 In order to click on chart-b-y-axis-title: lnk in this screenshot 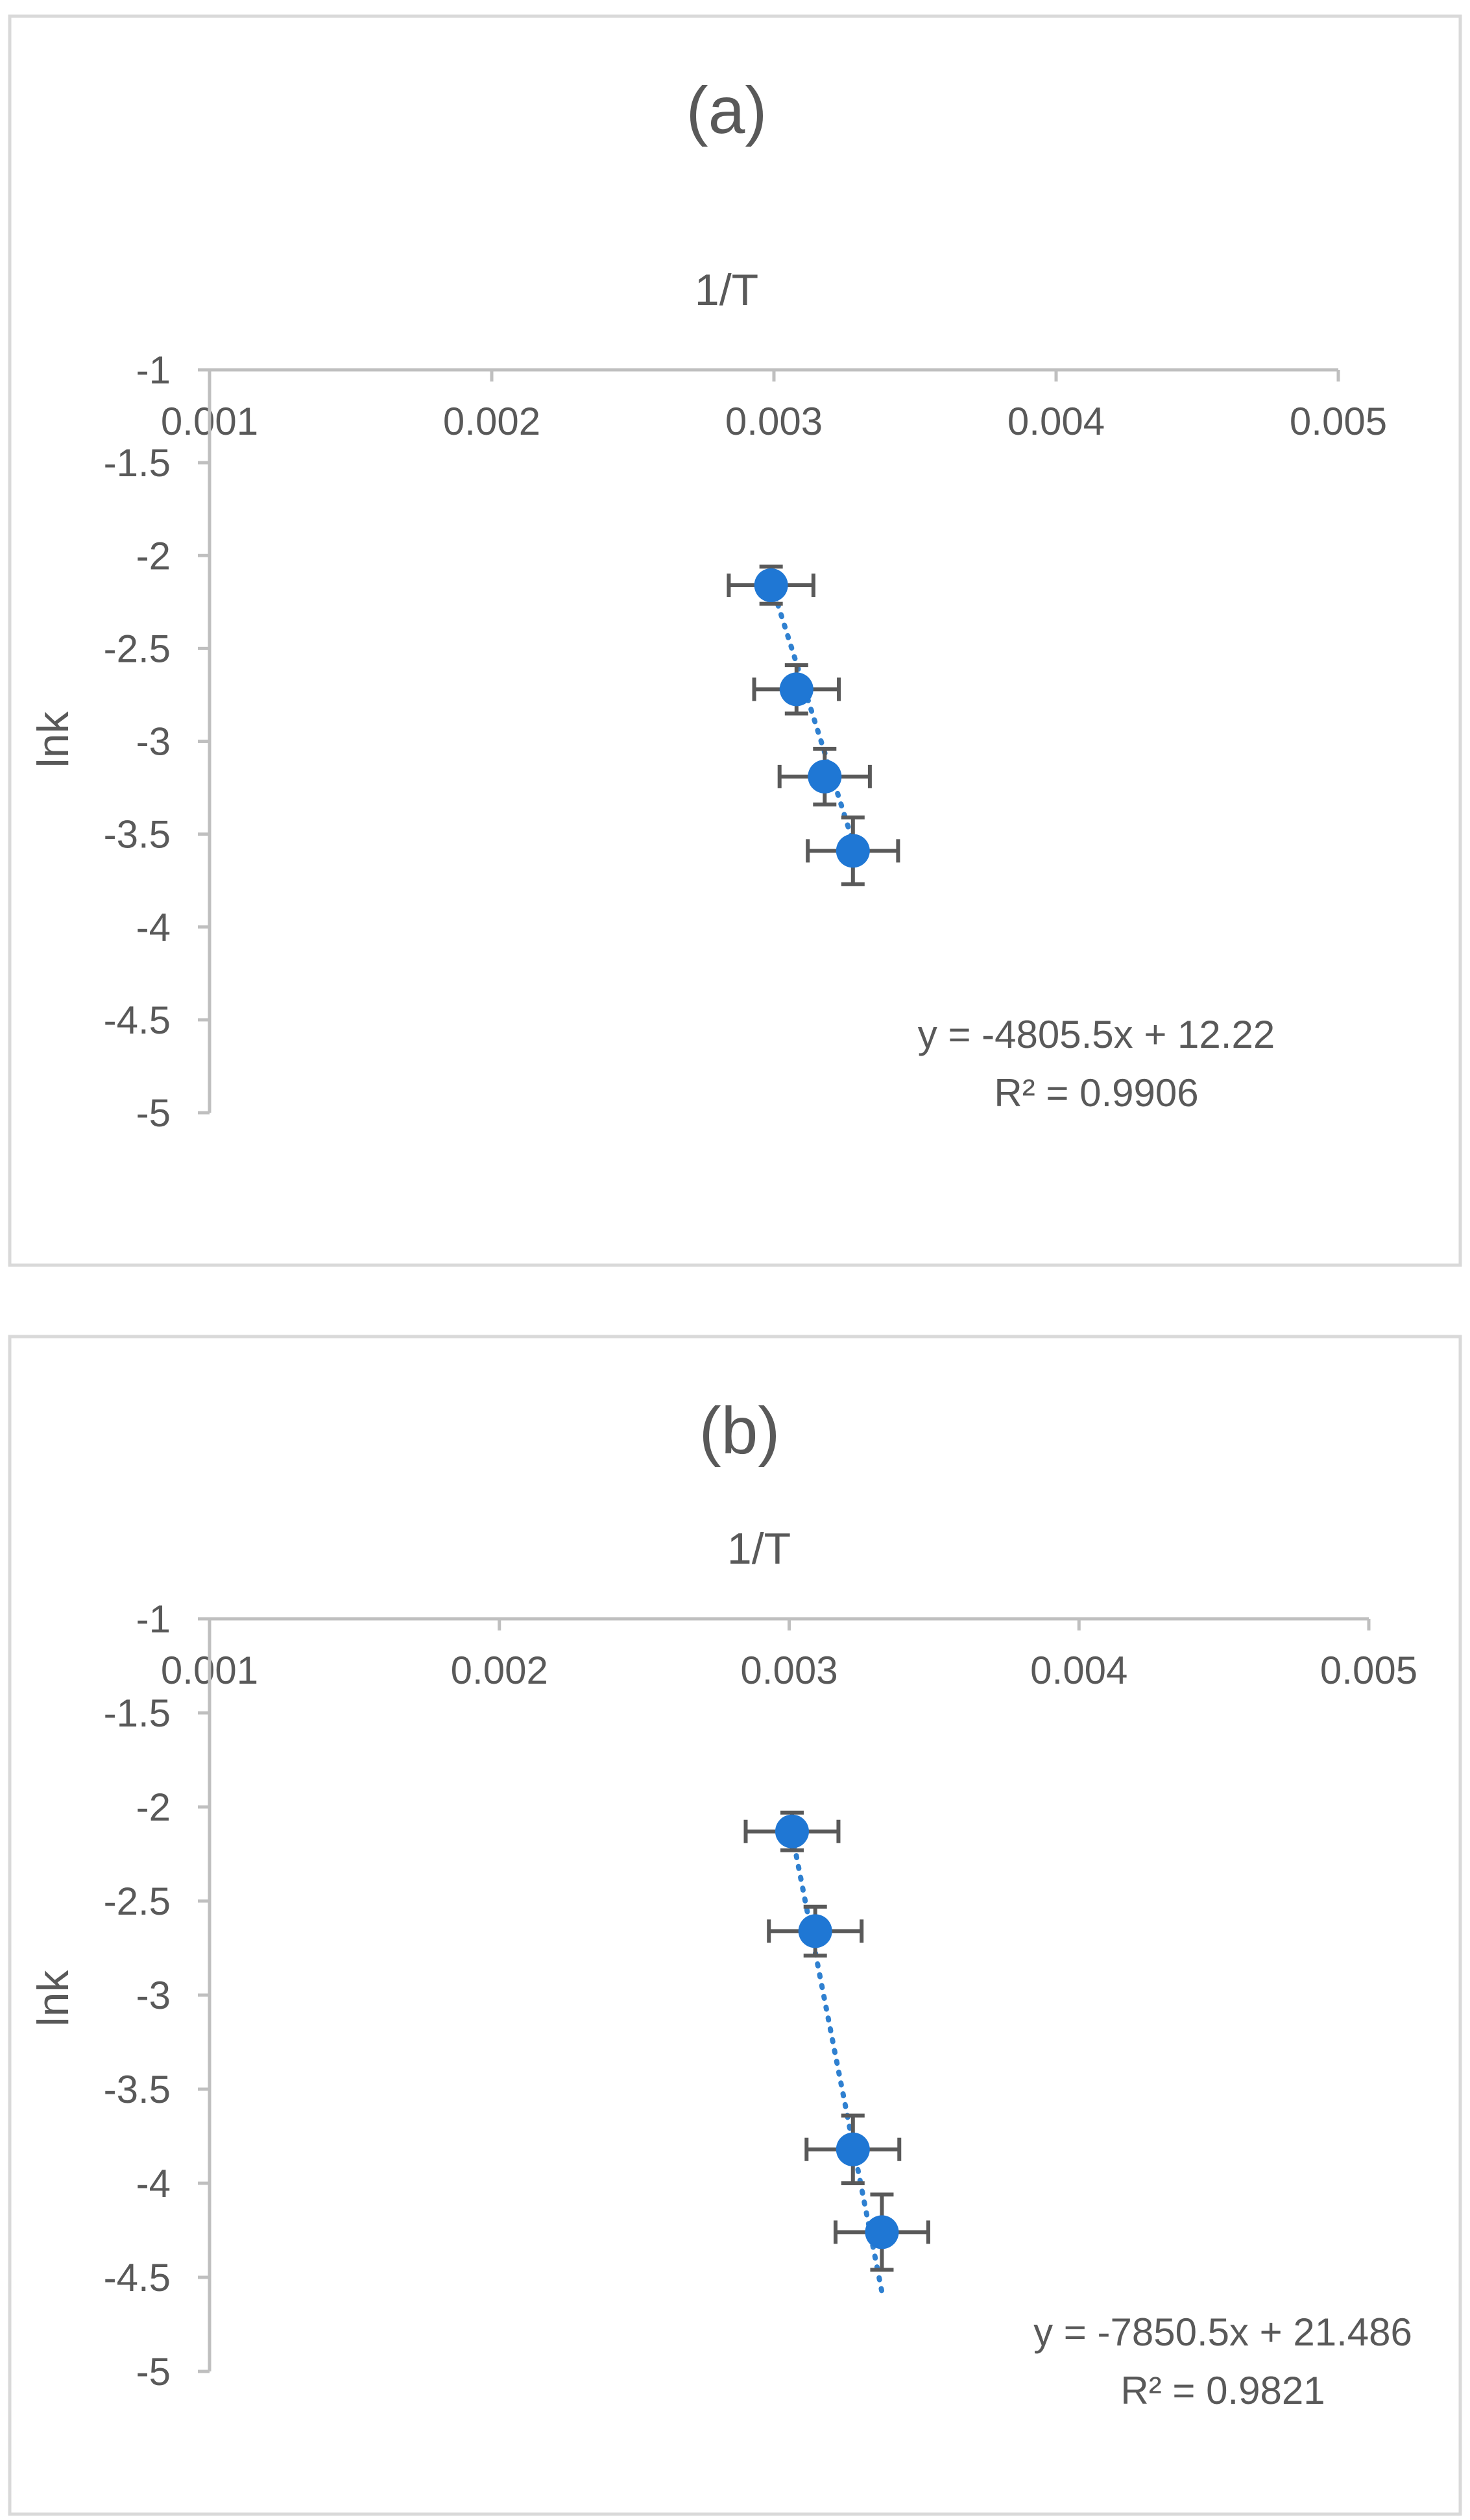, I will do `click(53, 1999)`.